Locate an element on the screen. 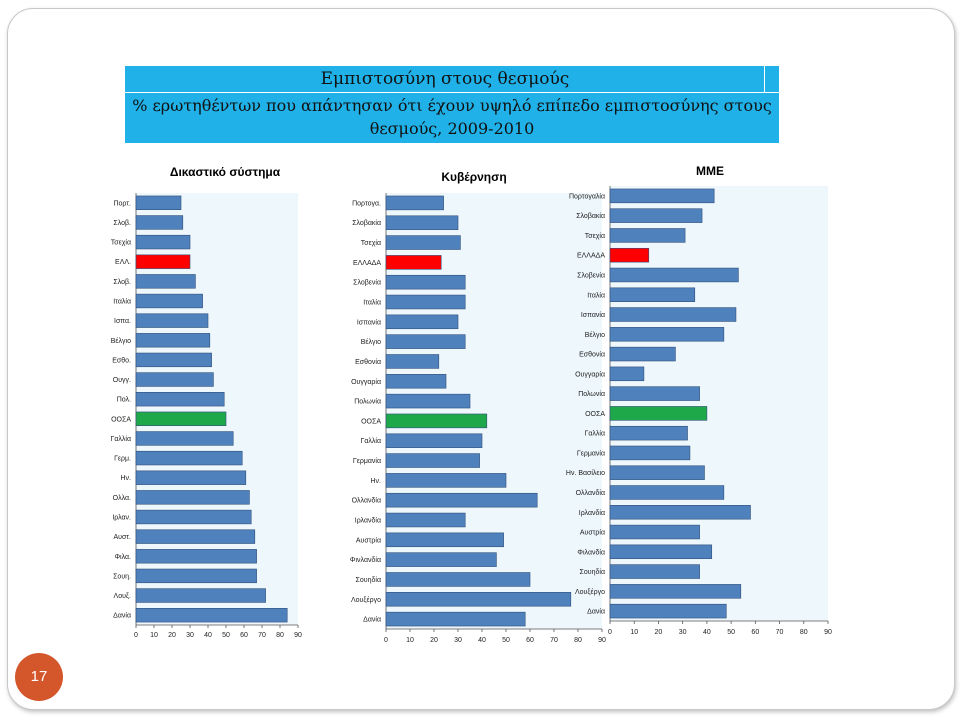 Image resolution: width=960 pixels, height=720 pixels. x-tick-label: 30 is located at coordinates (683, 632).